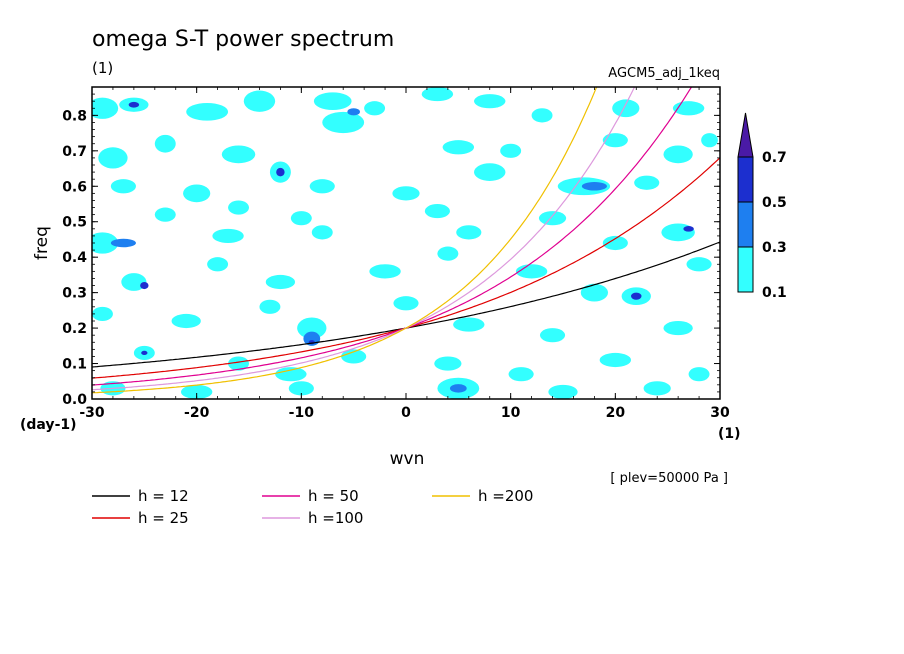  I want to click on colorbar-level-1: 0.3, so click(774, 248).